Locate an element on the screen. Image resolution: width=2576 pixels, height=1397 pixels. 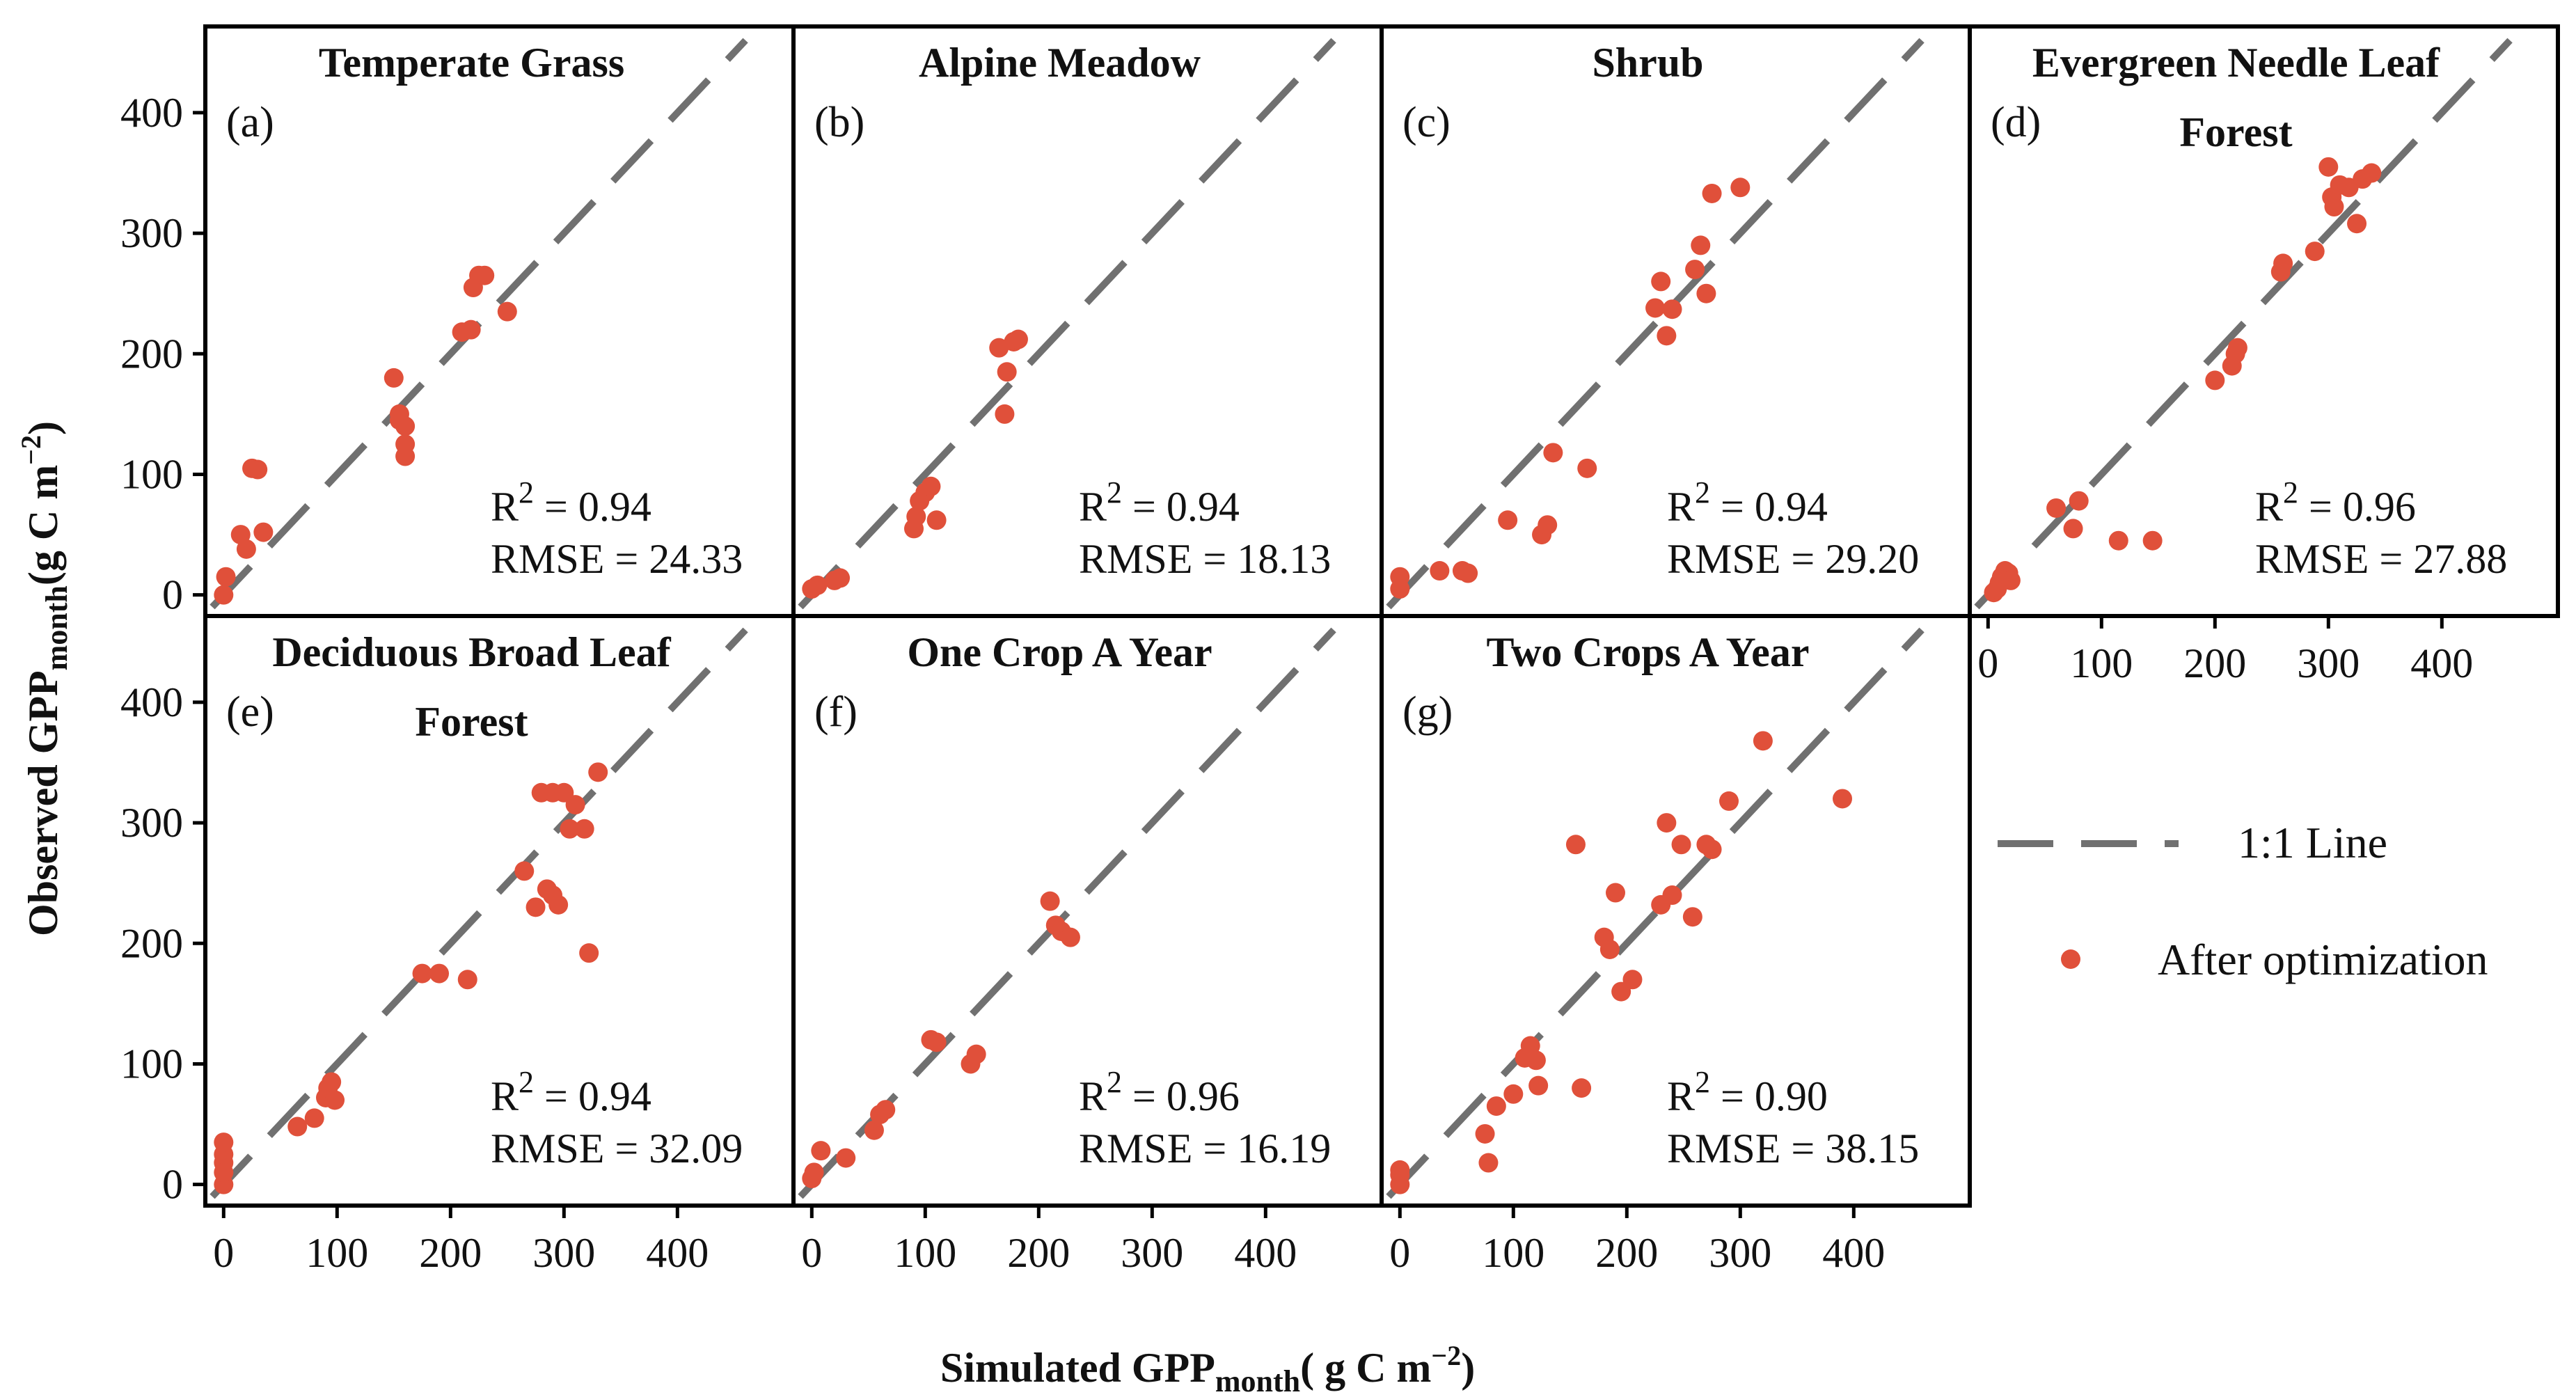
rmse-label: RMSE = 16.19 is located at coordinates (1205, 1148).